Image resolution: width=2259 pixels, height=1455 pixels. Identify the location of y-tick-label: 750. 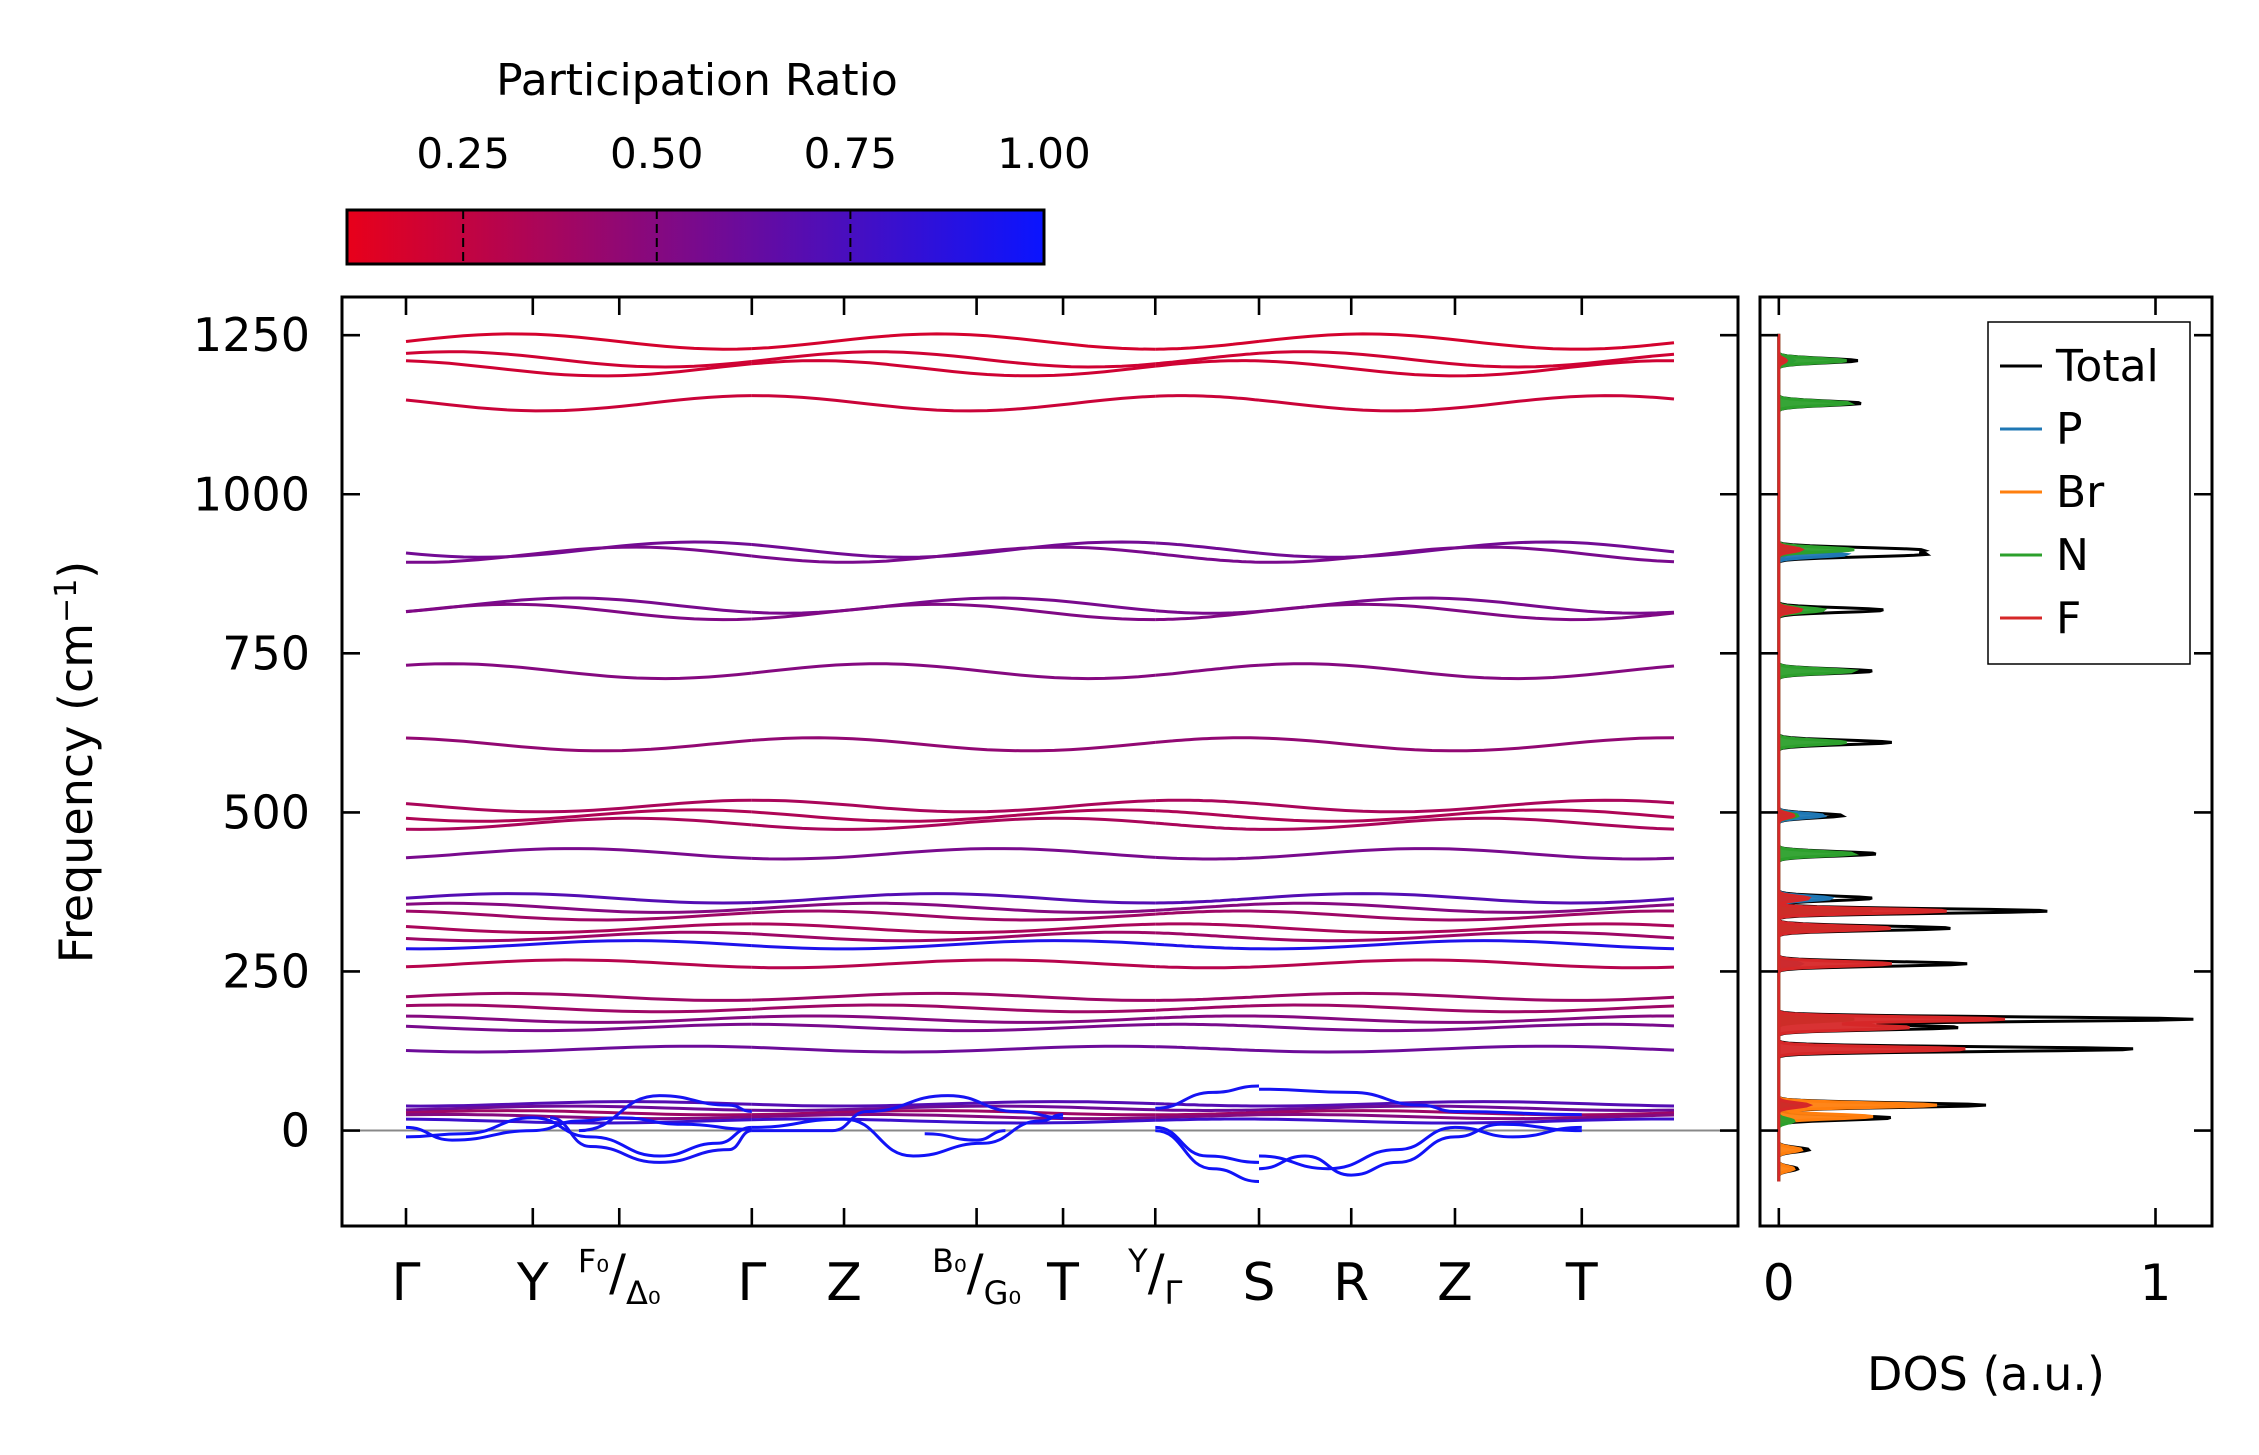
(266, 653).